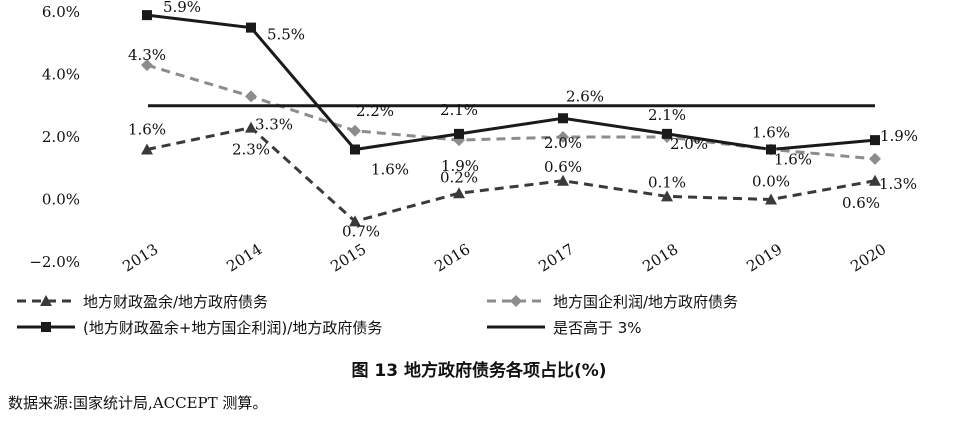 This screenshot has height=422, width=958. Describe the element at coordinates (899, 136) in the screenshot. I see `data-label-combined: 1.9%` at that location.